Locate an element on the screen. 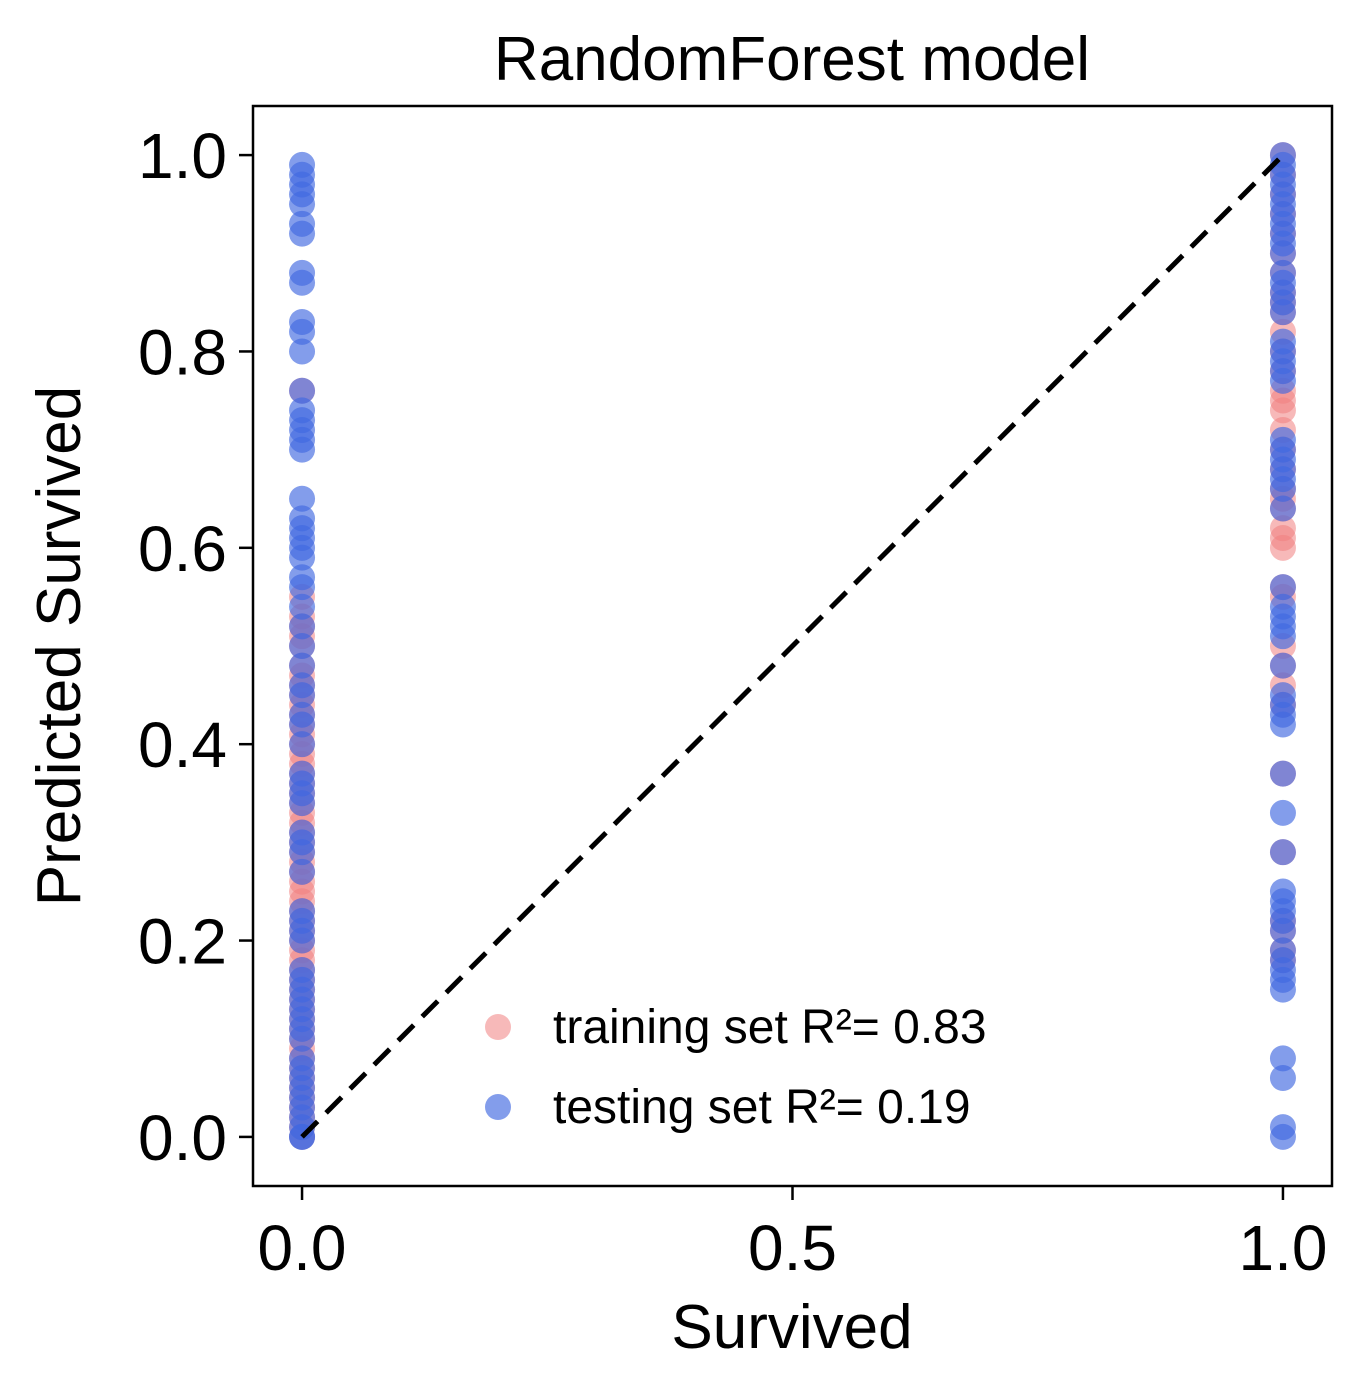 The height and width of the screenshot is (1389, 1368). x-axis: 0.0 0.5 1.0 is located at coordinates (792, 1235).